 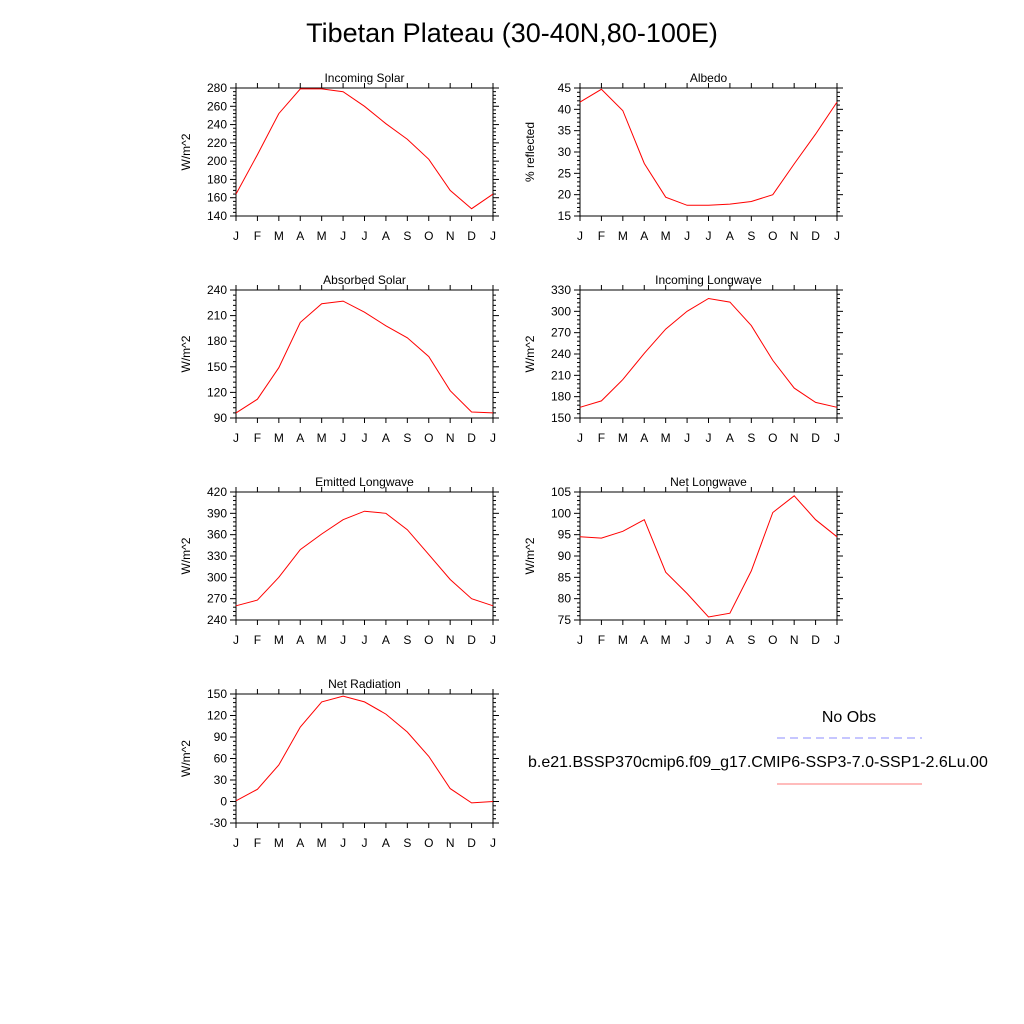 What do you see at coordinates (217, 216) in the screenshot?
I see `y-tick-label: 140` at bounding box center [217, 216].